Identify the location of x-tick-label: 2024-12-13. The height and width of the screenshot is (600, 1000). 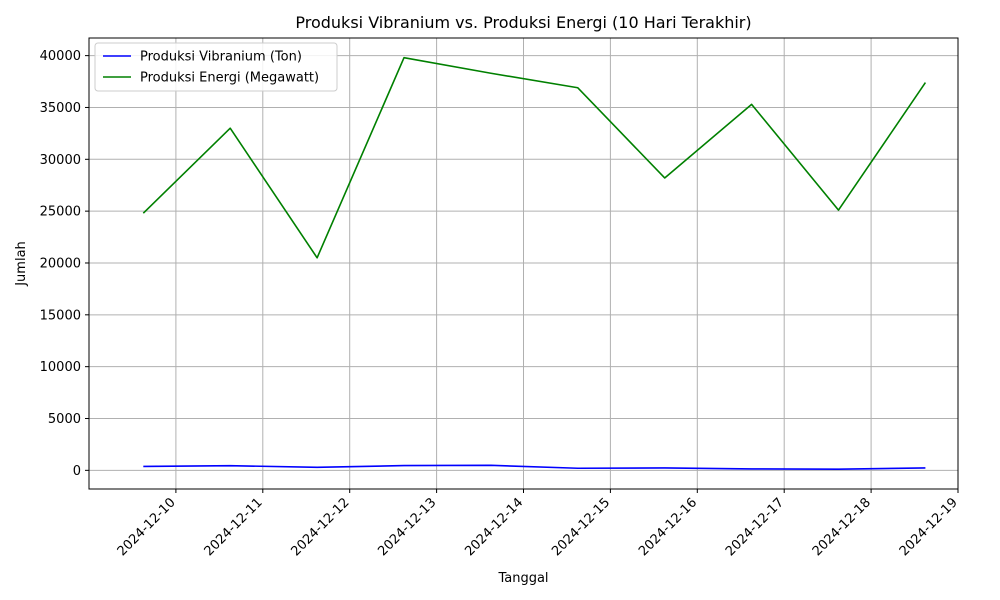
(407, 527).